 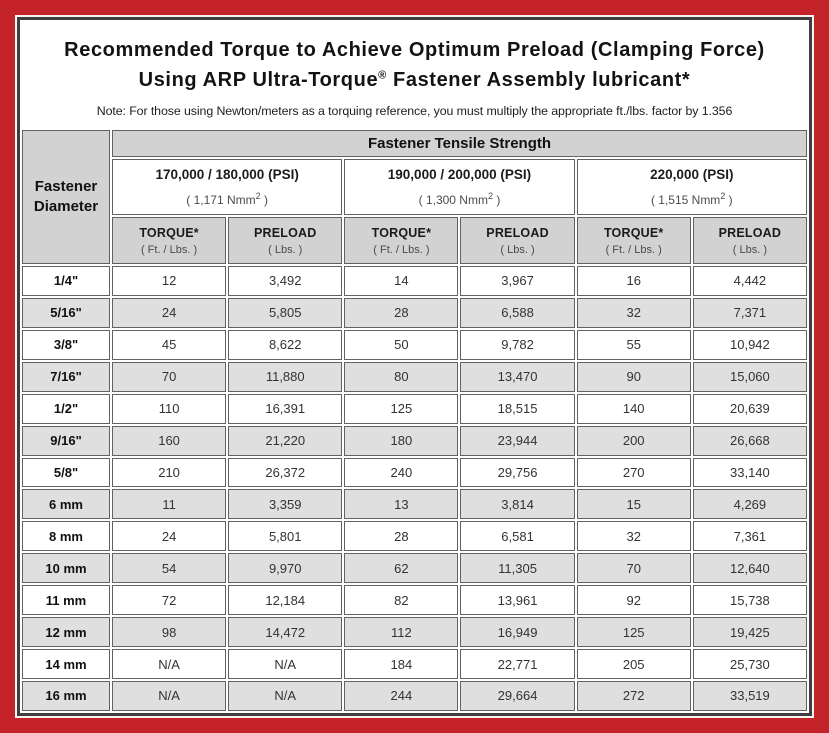 What do you see at coordinates (66, 376) in the screenshot?
I see `diameter-cell: 7/16"` at bounding box center [66, 376].